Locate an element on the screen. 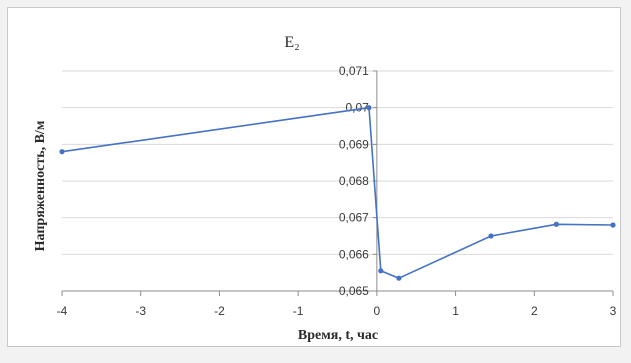 Image resolution: width=631 pixels, height=363 pixels. y-tick-label: 0,066 is located at coordinates (354, 254).